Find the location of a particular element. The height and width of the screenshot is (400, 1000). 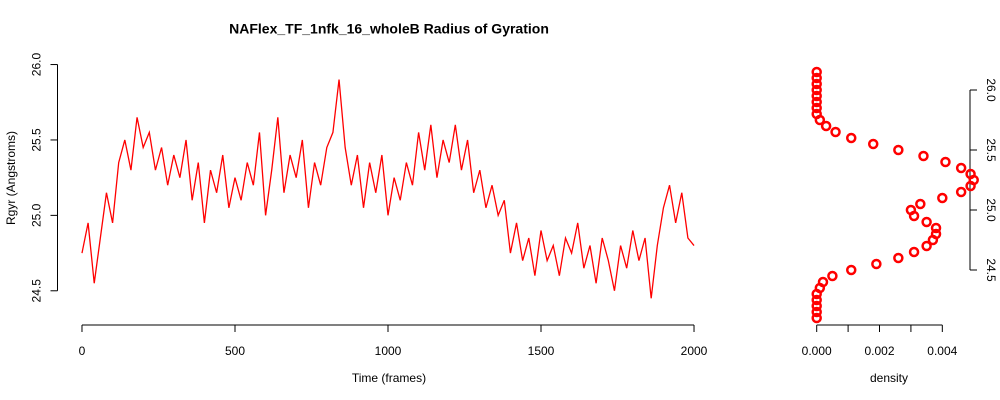

x-axis-label: Time (frames) is located at coordinates (389, 378).